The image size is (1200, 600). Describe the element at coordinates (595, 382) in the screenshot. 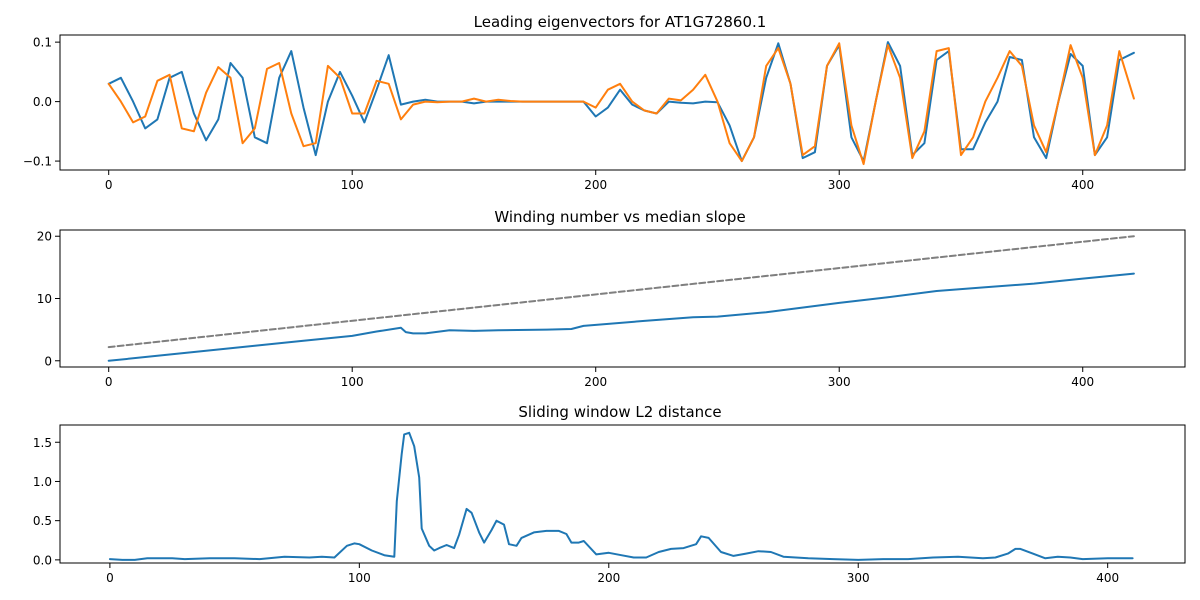

I see `x-tick-label-winding-2: 200` at that location.